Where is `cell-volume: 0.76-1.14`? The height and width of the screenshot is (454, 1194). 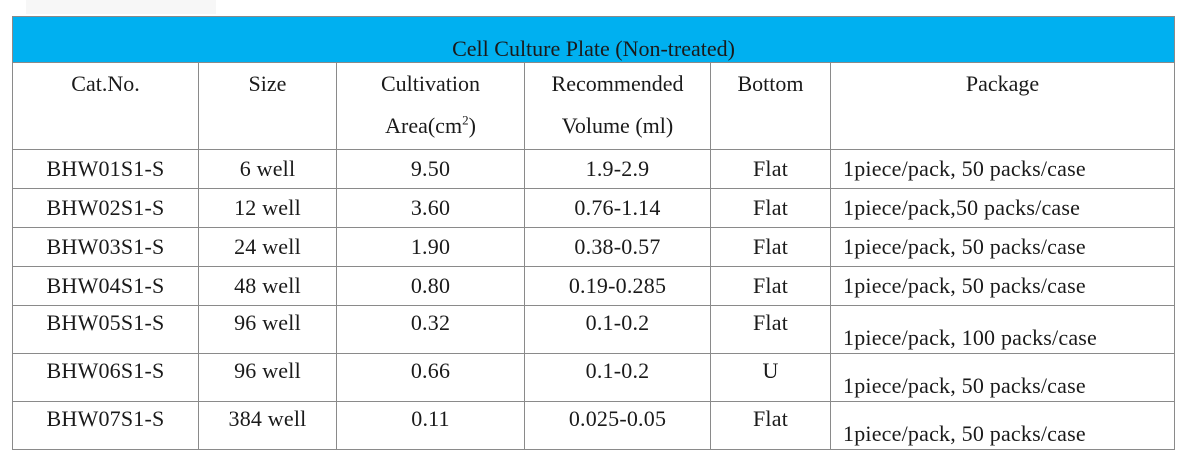
cell-volume: 0.76-1.14 is located at coordinates (617, 208).